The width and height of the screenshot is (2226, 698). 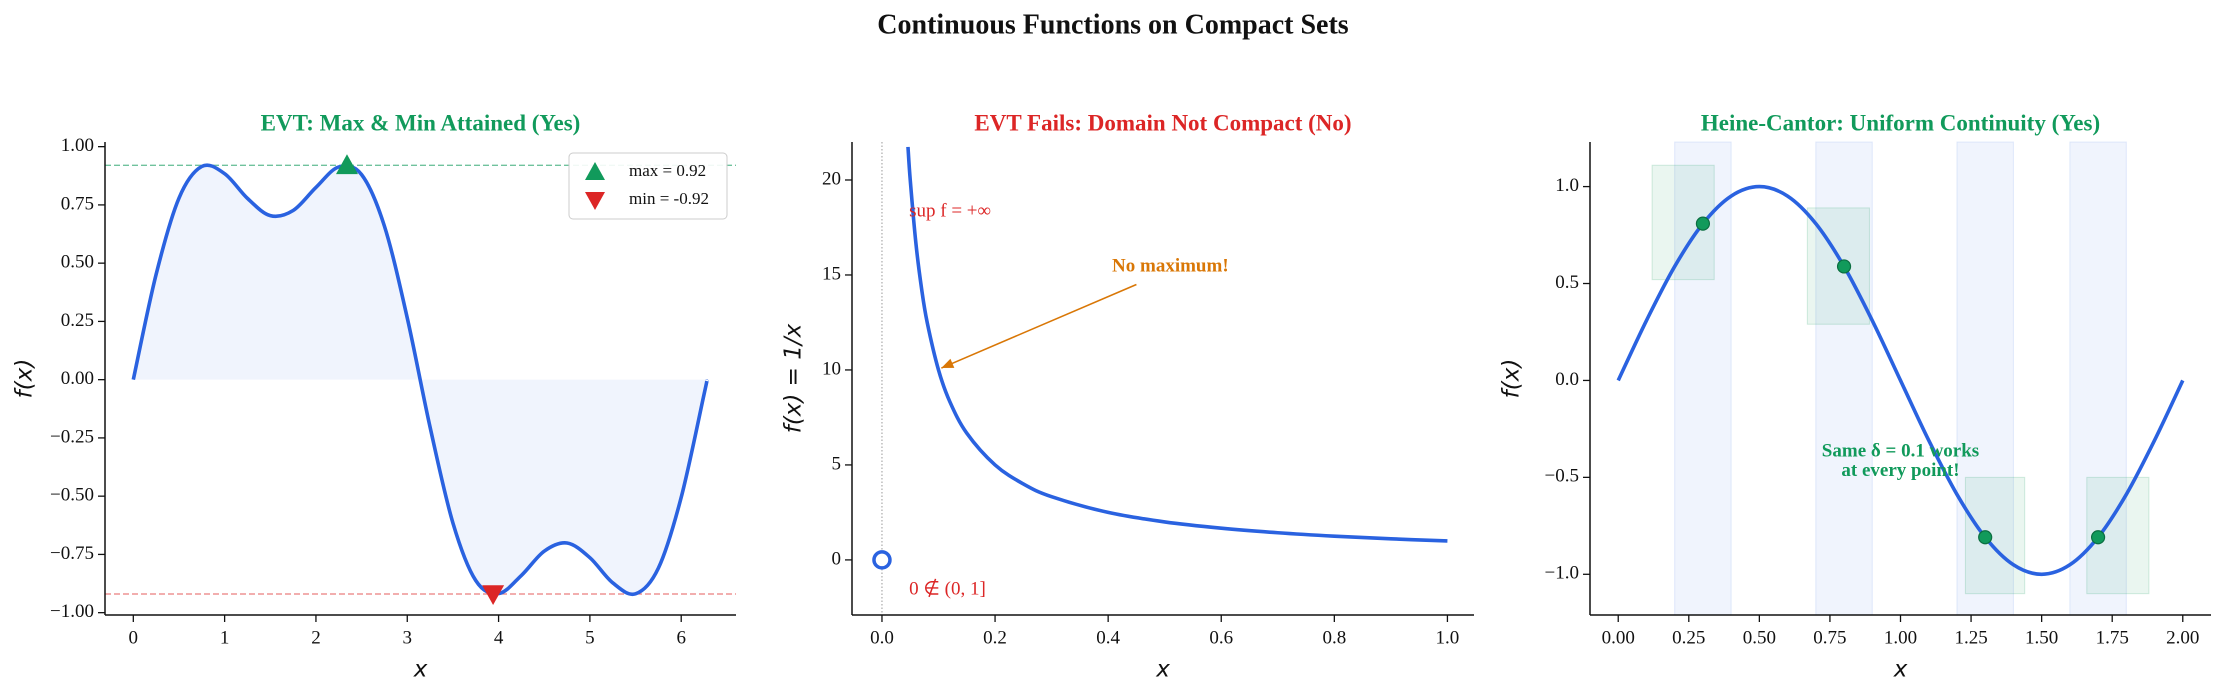 I want to click on x-tick-label: 1.75, so click(x=2112, y=637).